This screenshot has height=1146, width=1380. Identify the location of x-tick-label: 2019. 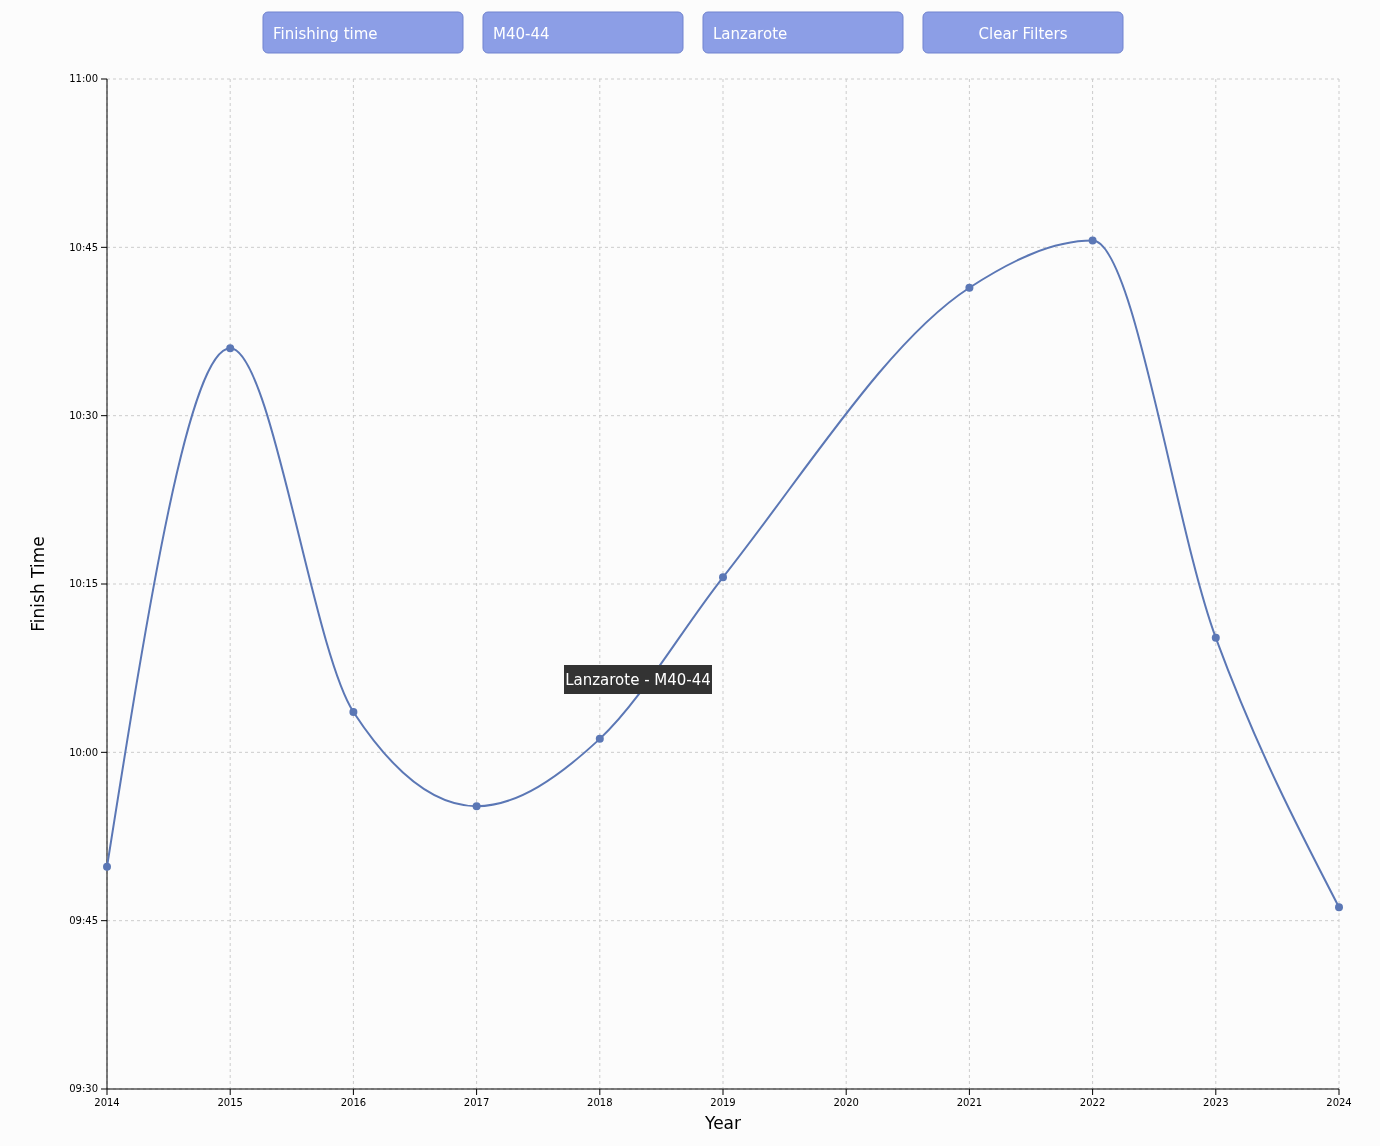
(723, 1102).